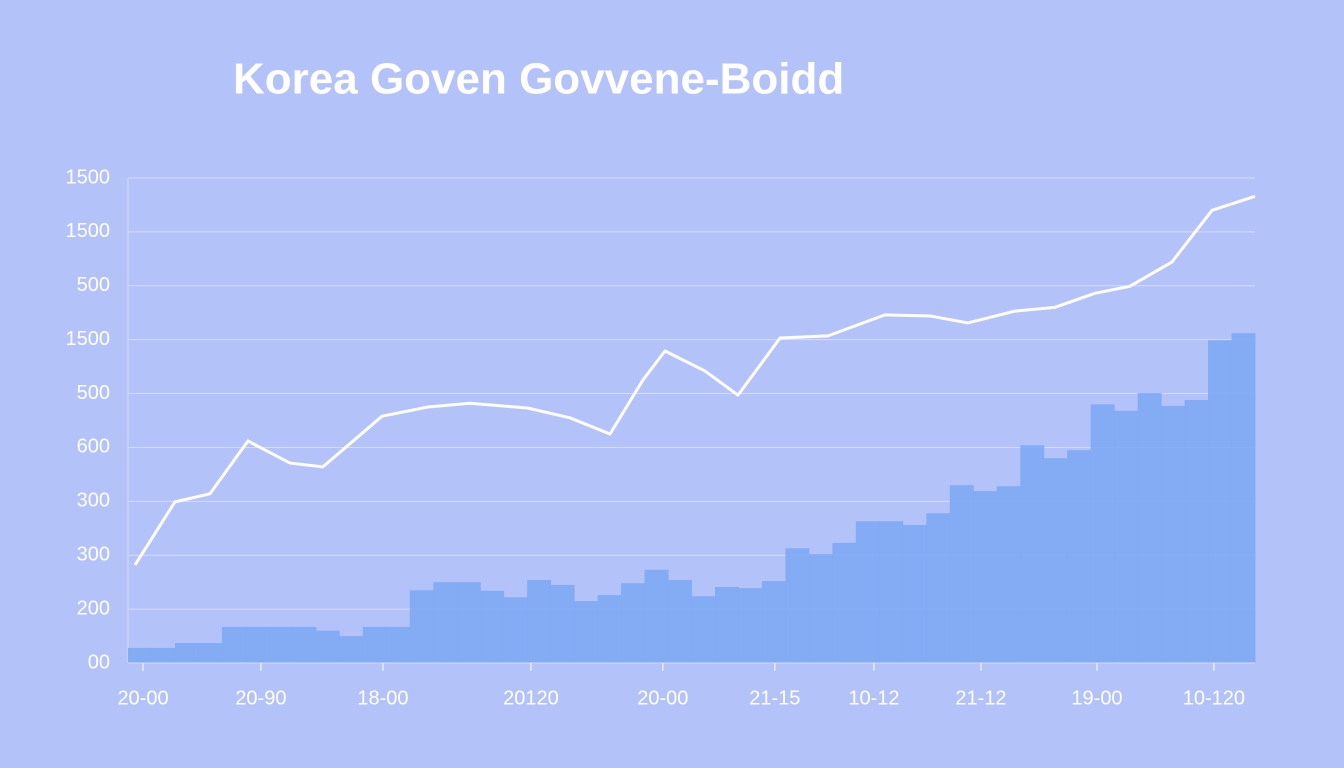 This screenshot has height=768, width=1344. What do you see at coordinates (382, 698) in the screenshot?
I see `x-tick-label: 18-00` at bounding box center [382, 698].